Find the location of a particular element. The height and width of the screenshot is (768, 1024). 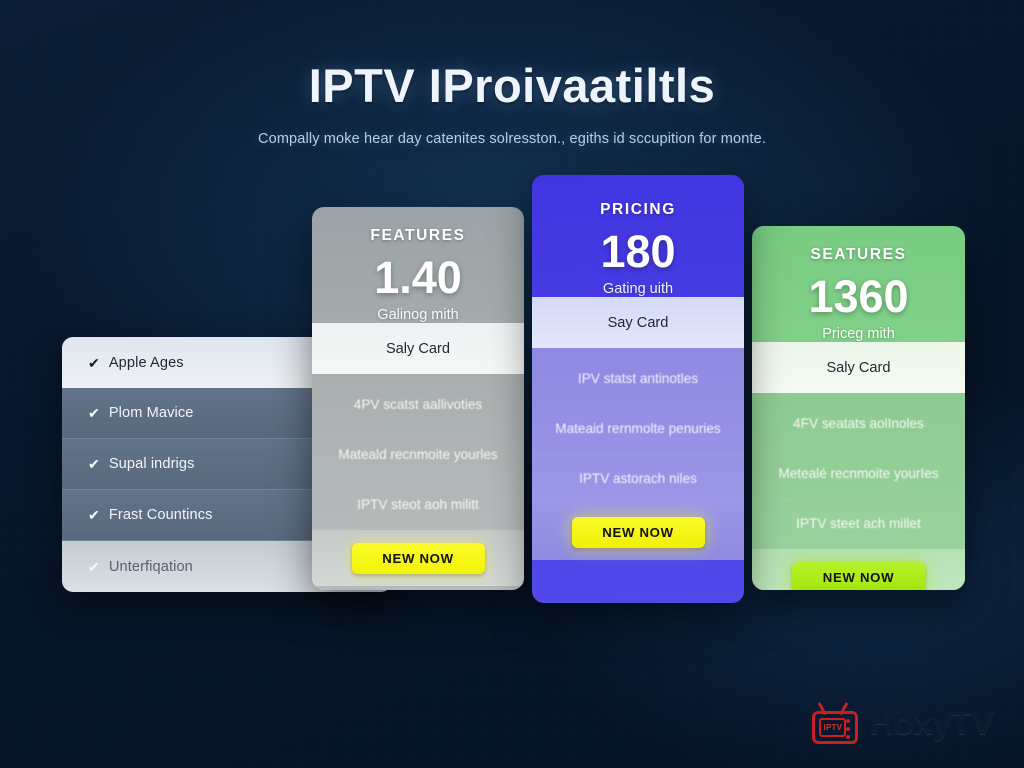

plan-cell: Mateald recnmoite yourles is located at coordinates (418, 454).